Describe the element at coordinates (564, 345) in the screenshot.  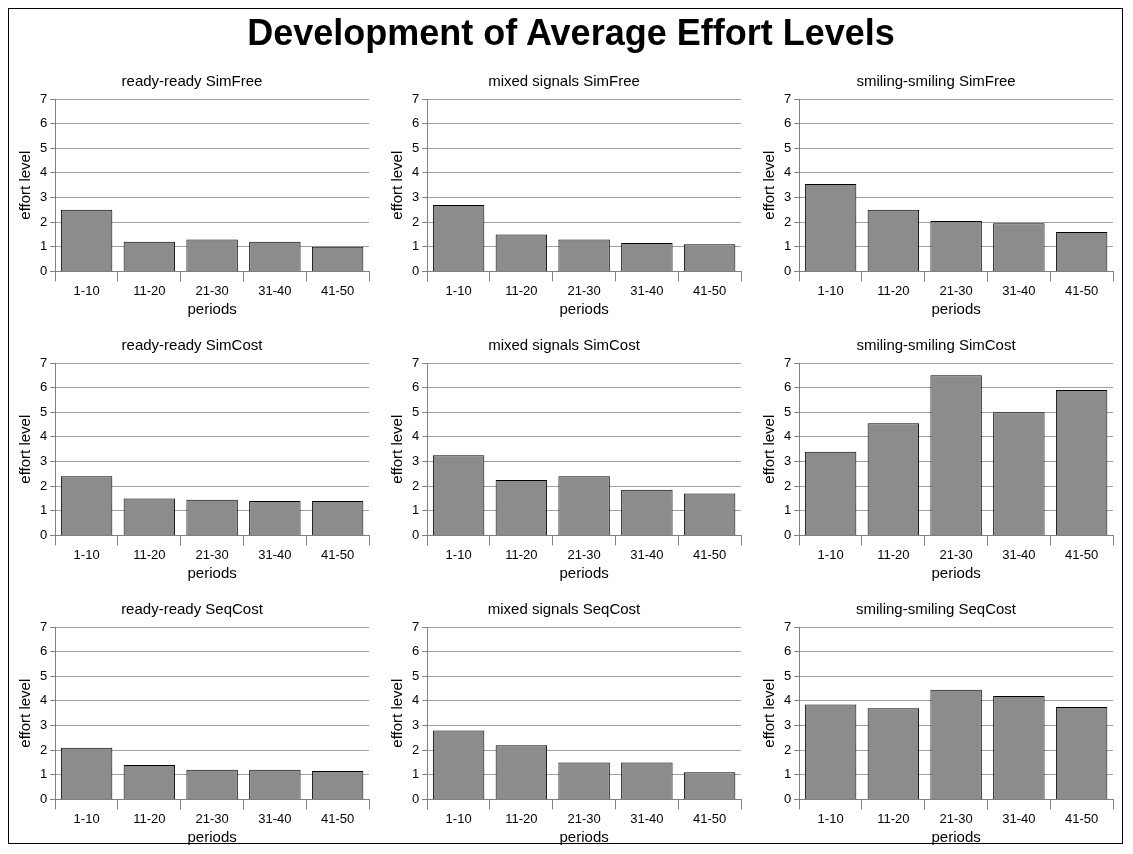
I see `chart-title: mixed signals SimCost` at that location.